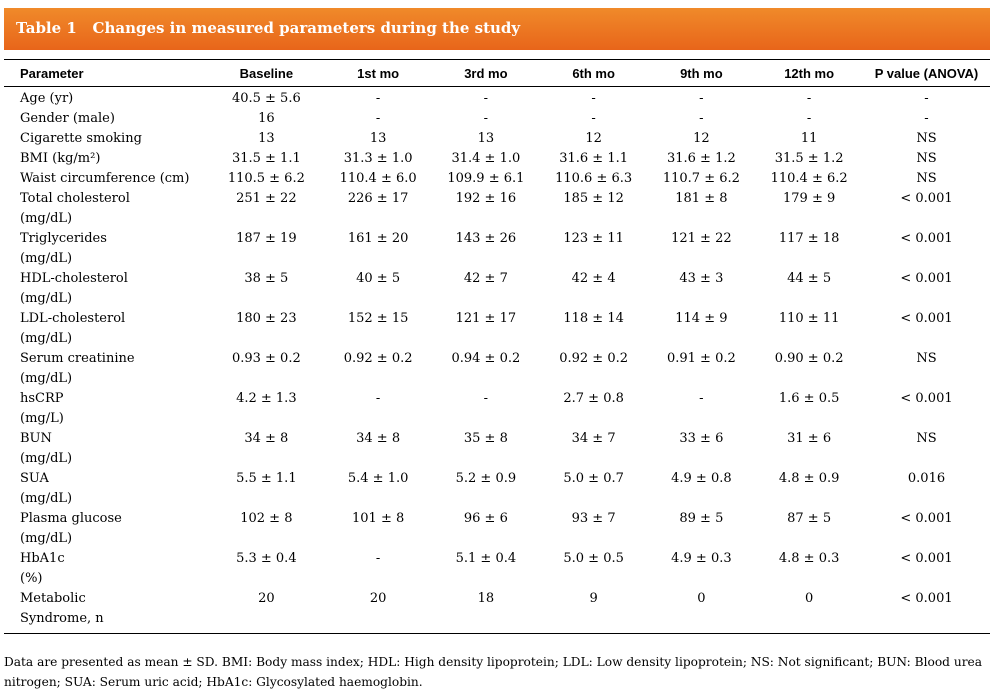 The height and width of the screenshot is (695, 994). I want to click on parameter-cell: hsCRP (mg/L), so click(106, 409).